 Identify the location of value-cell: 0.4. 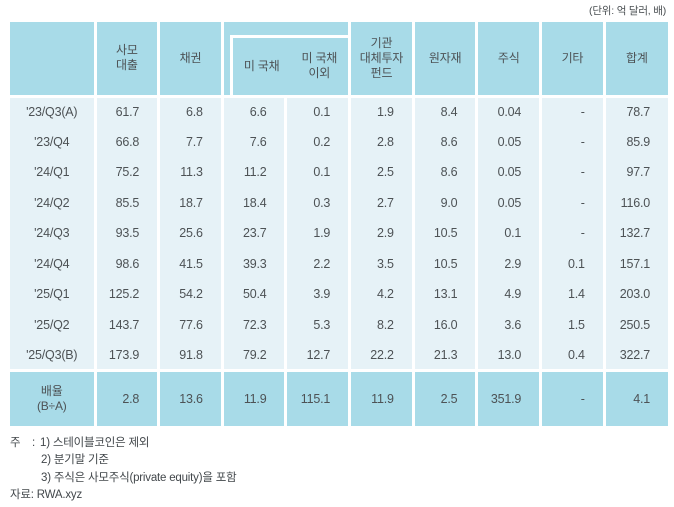
(573, 355).